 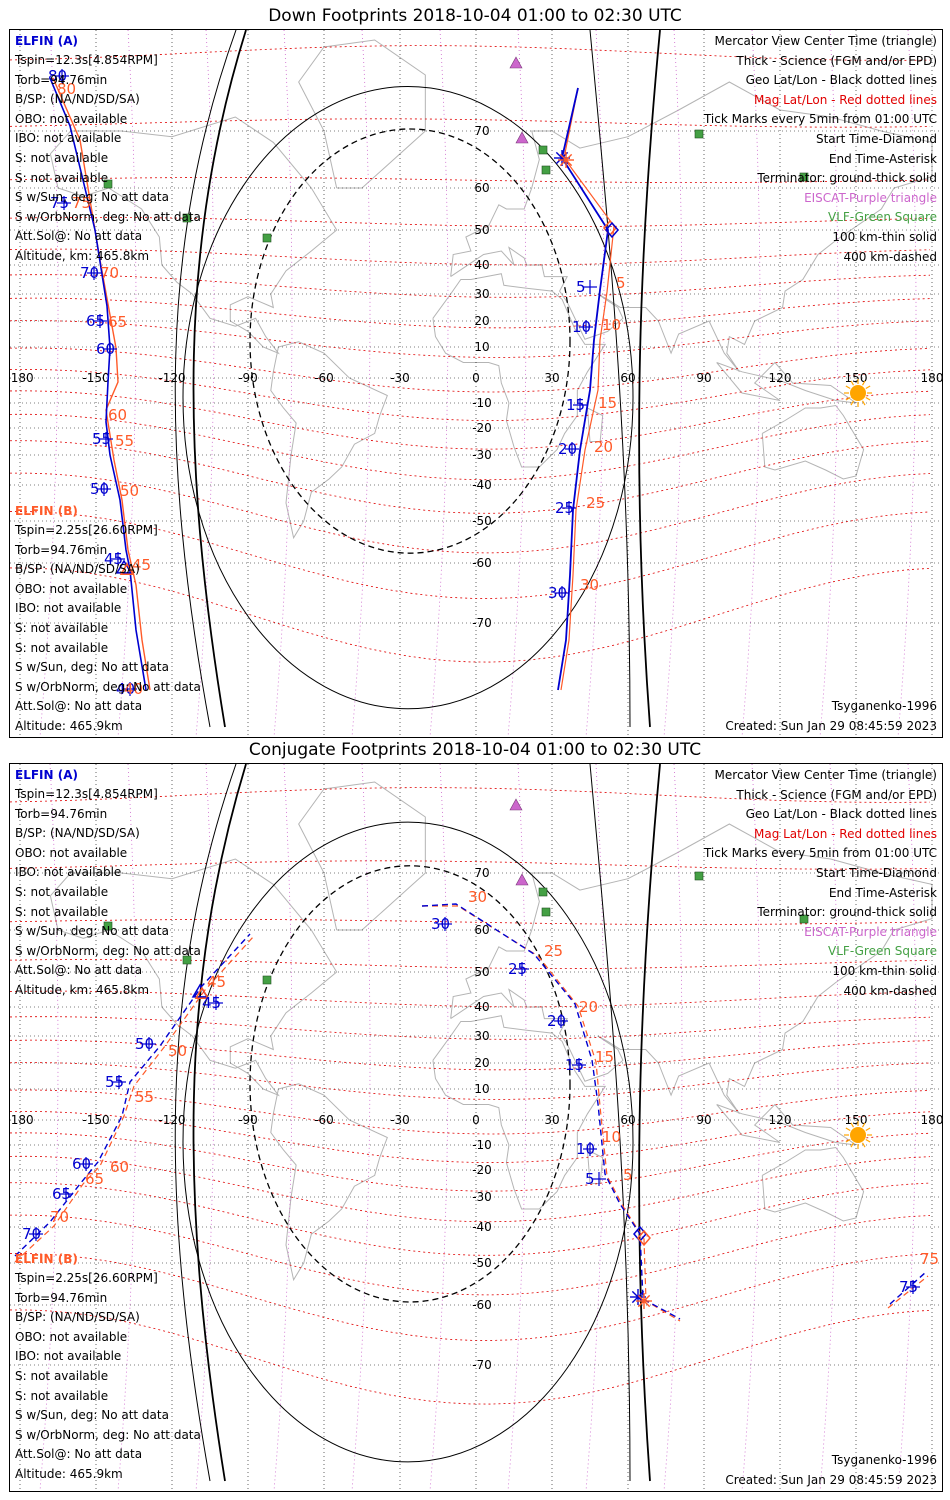 I want to click on terminator-west, so click(x=219, y=379).